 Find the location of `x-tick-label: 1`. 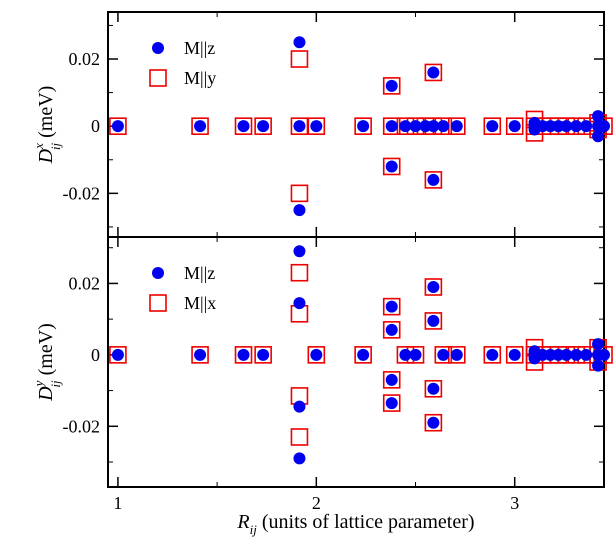

x-tick-label: 1 is located at coordinates (117, 503).